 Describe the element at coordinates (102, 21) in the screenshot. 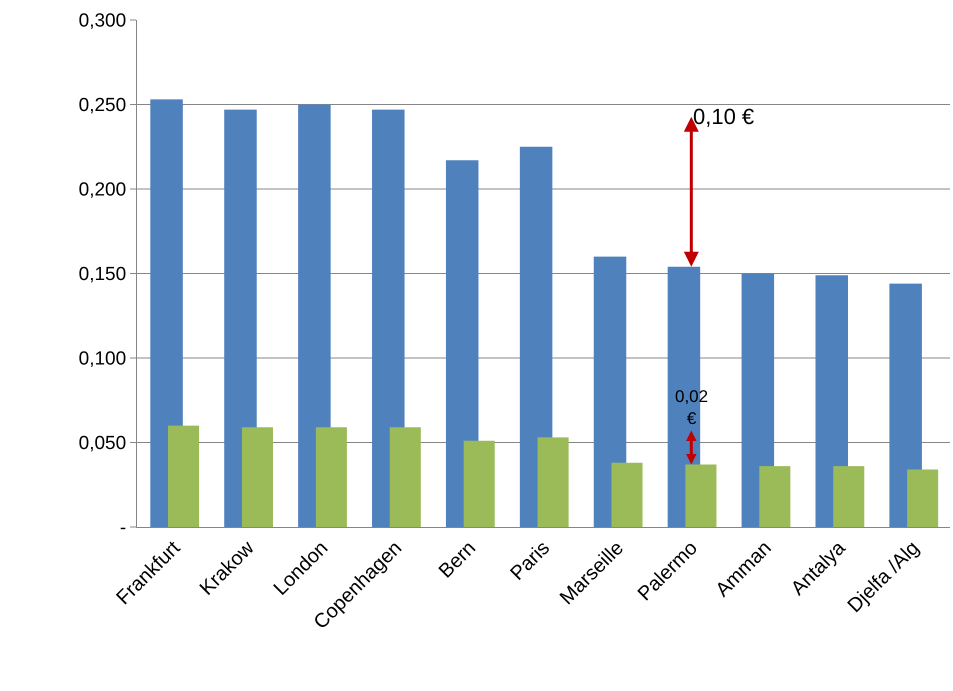

I see `y-tick-label: 0,300` at that location.